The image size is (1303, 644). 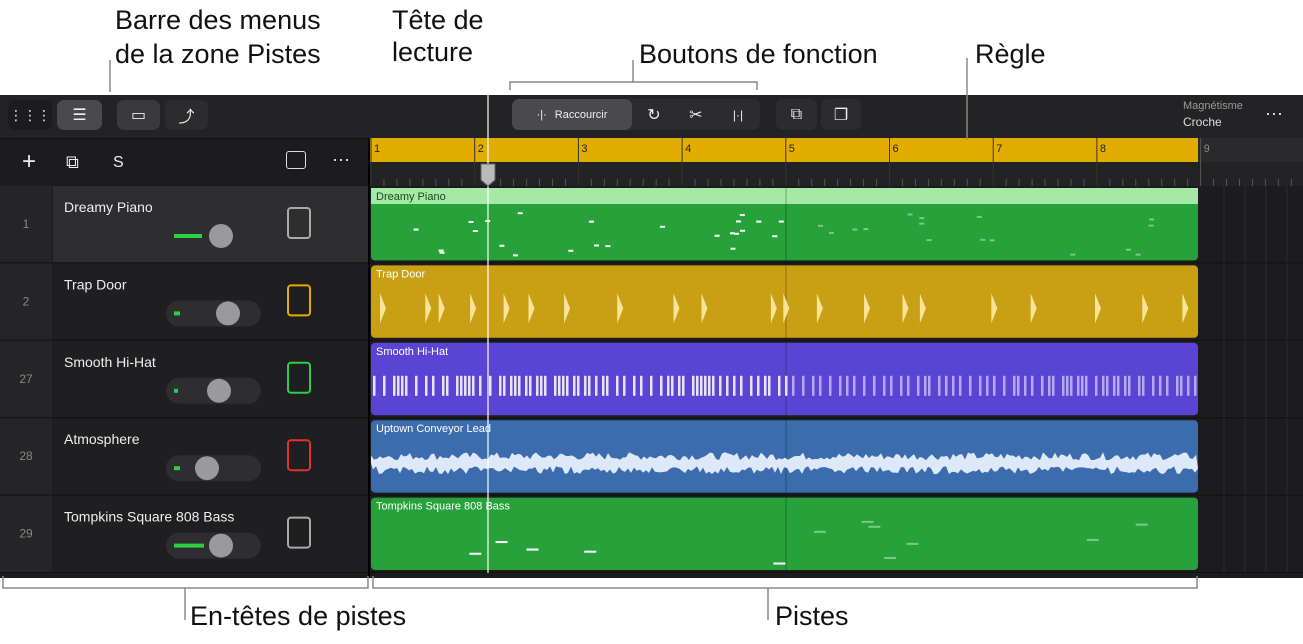 I want to click on paste-button: ❐, so click(x=841, y=114).